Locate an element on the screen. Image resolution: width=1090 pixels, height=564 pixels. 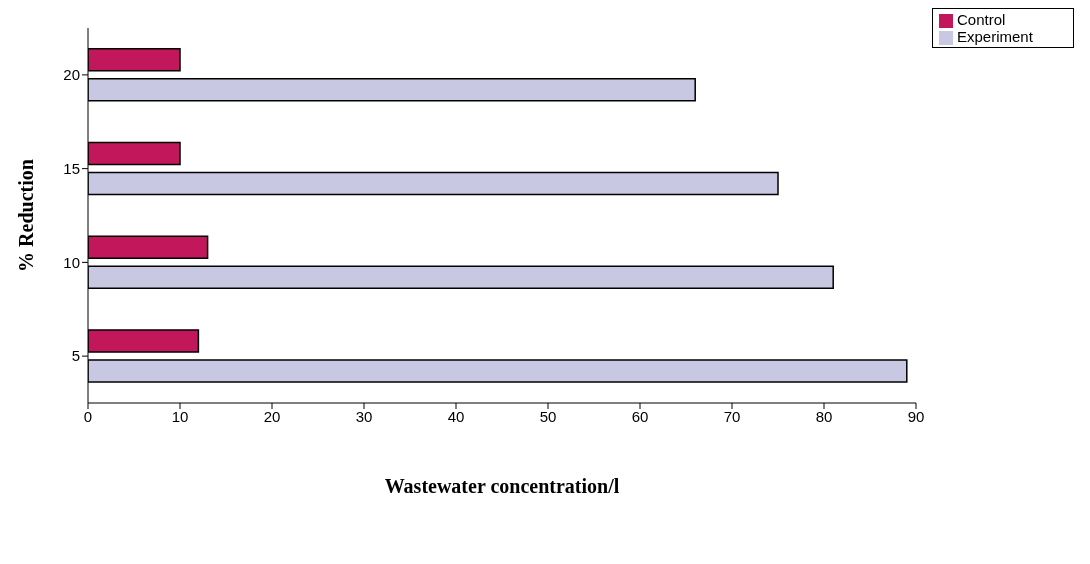
x-tick-label: 30 is located at coordinates (364, 416).